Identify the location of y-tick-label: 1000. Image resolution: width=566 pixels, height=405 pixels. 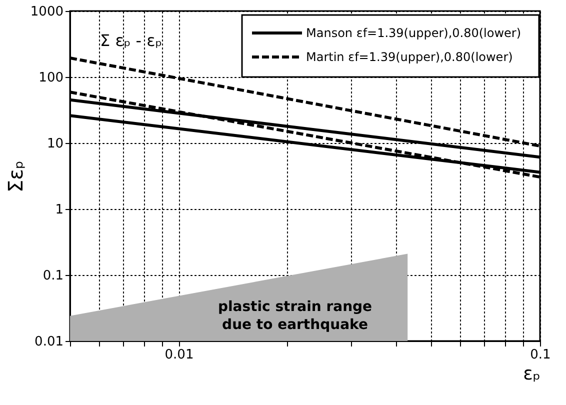
(47, 12).